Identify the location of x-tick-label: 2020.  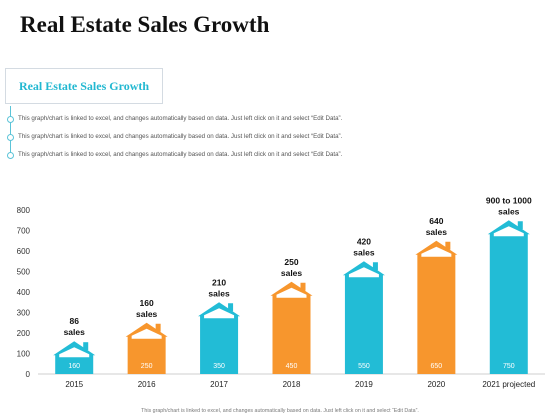
(436, 384).